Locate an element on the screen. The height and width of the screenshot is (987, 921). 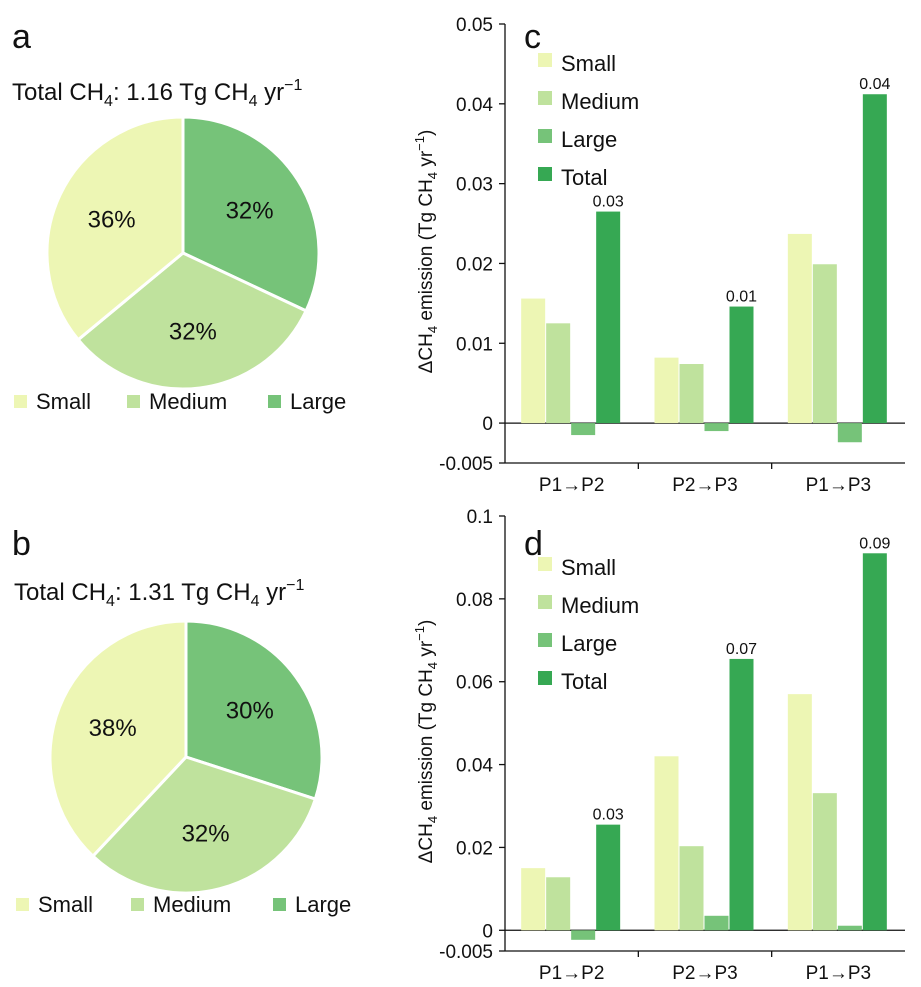
panel-label-c: c is located at coordinates (532, 37).